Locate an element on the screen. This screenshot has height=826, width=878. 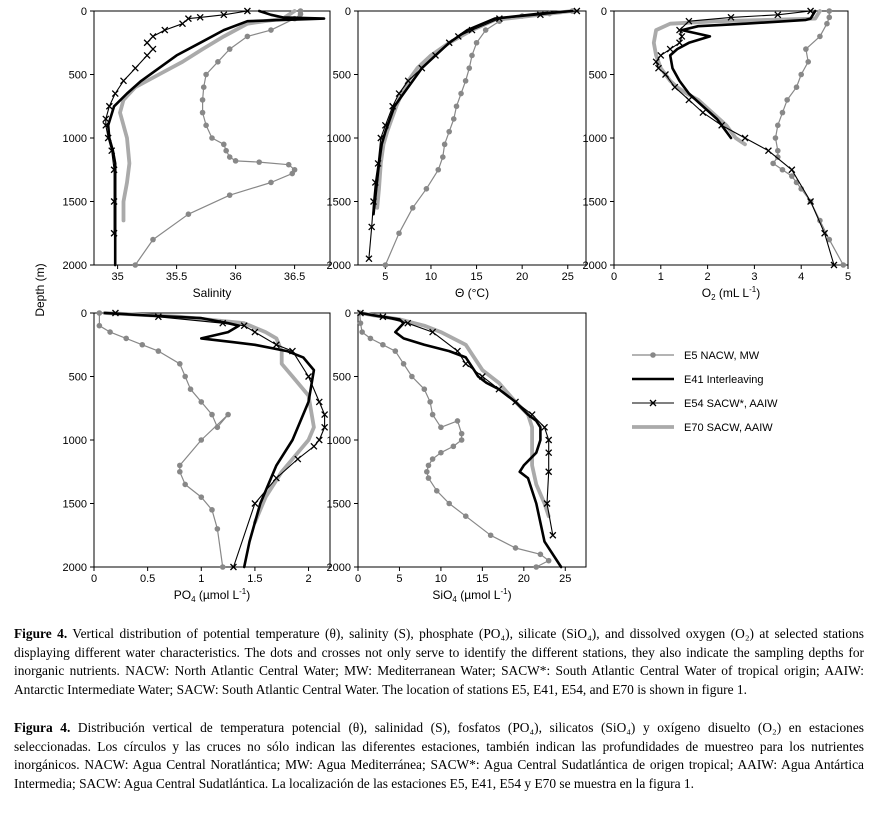
legend-label: E5 NACW, MW is located at coordinates (722, 356).